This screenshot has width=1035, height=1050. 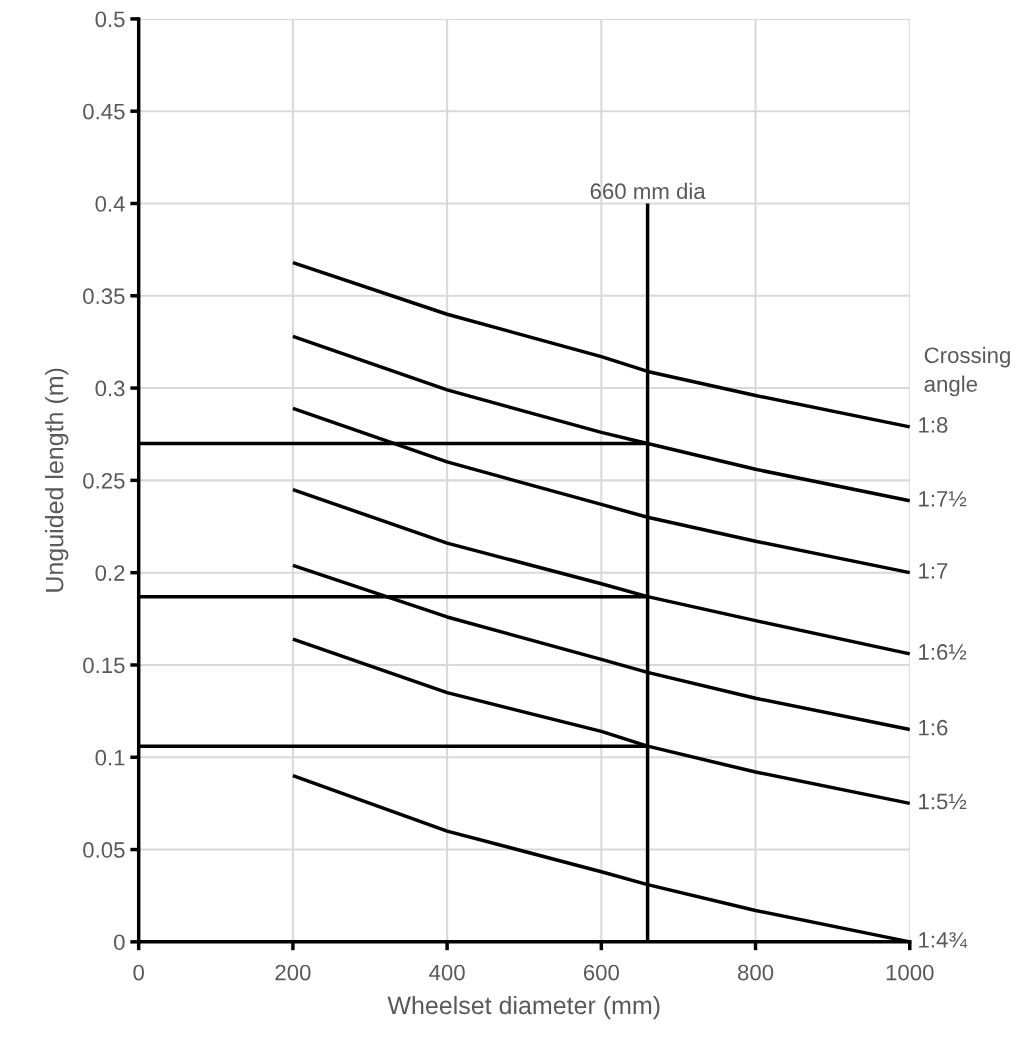 I want to click on y-tick-label: 0.35, so click(x=104, y=296).